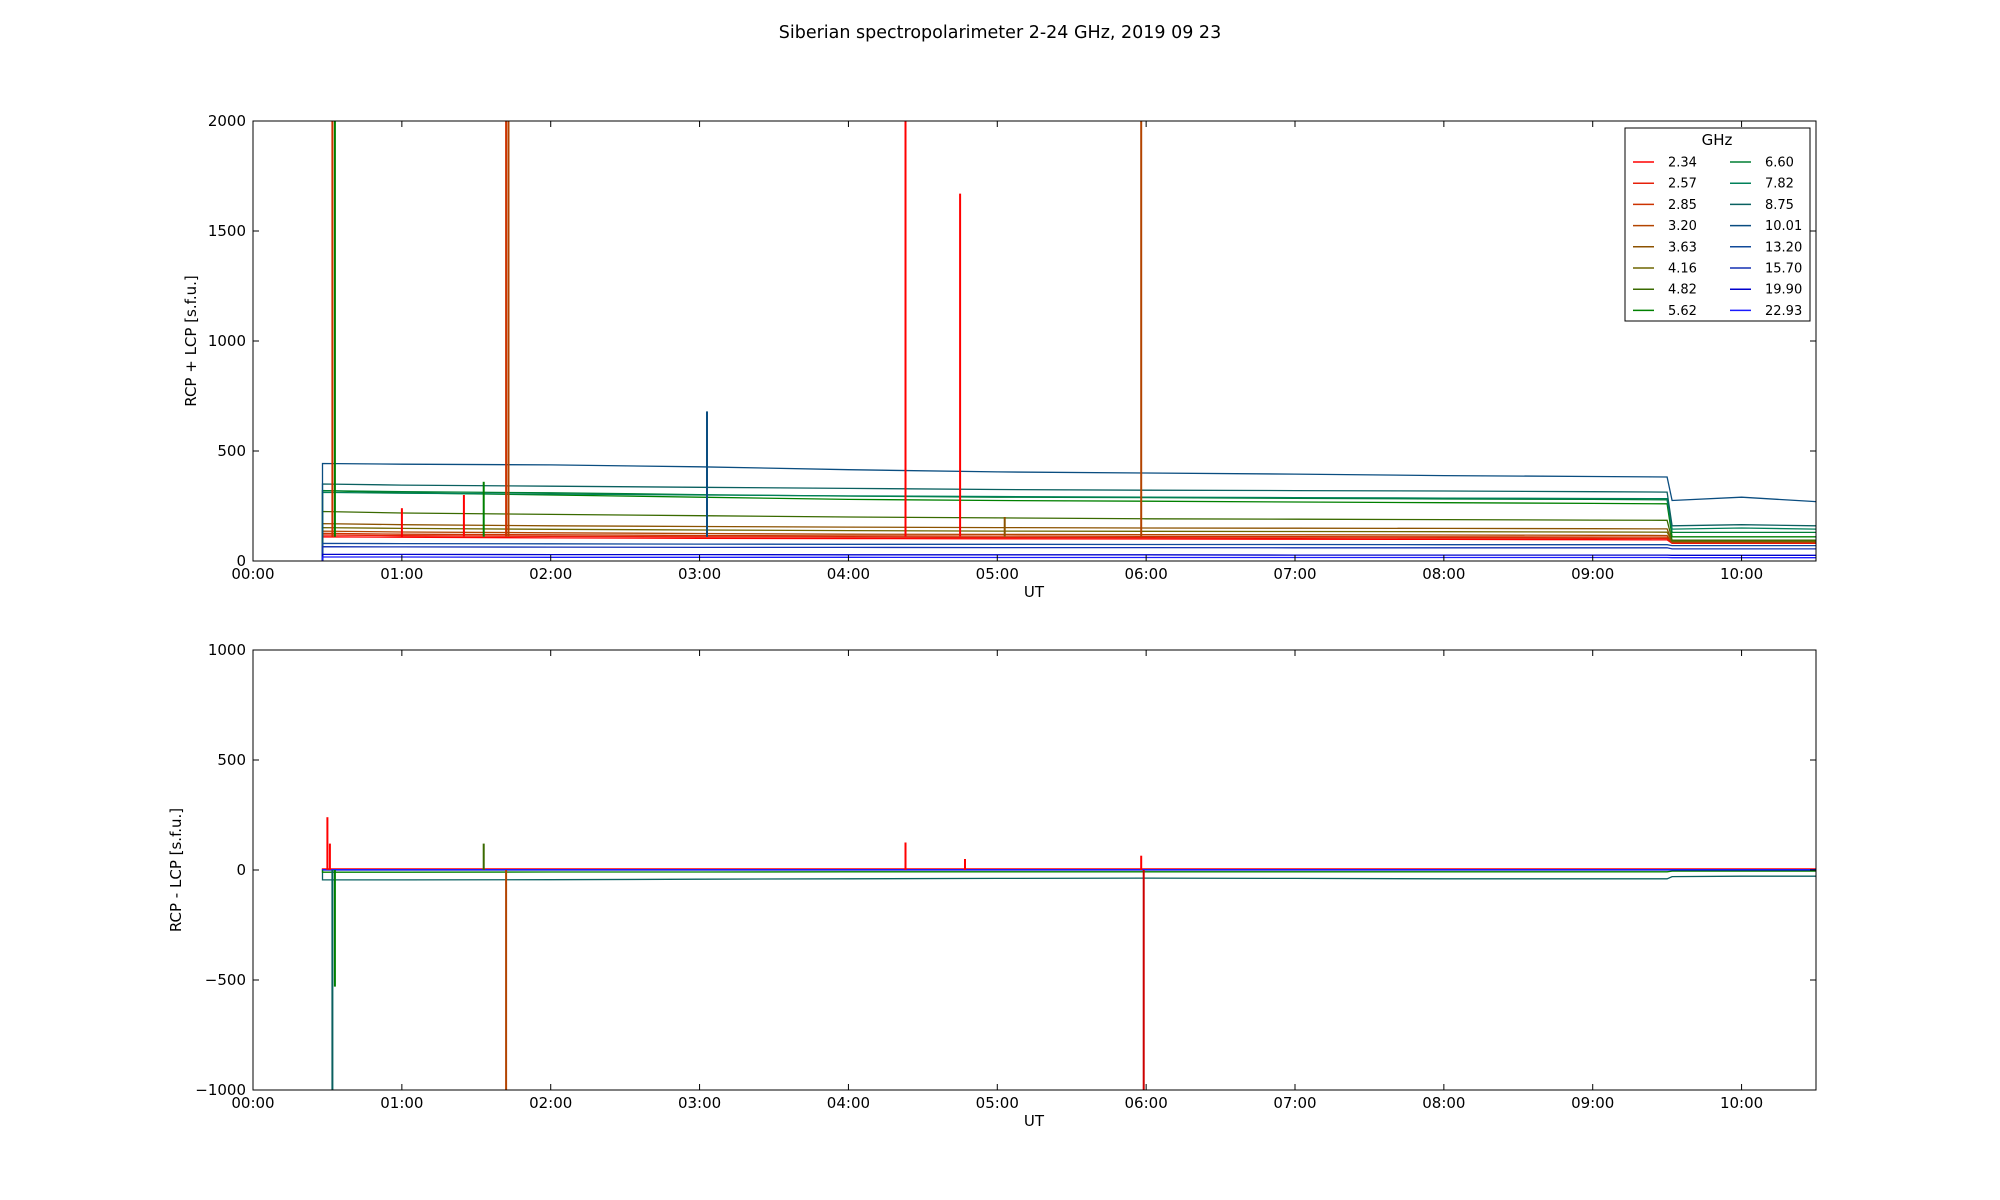 Image resolution: width=2000 pixels, height=1200 pixels. What do you see at coordinates (1779, 184) in the screenshot?
I see `legend-label: 7.82` at bounding box center [1779, 184].